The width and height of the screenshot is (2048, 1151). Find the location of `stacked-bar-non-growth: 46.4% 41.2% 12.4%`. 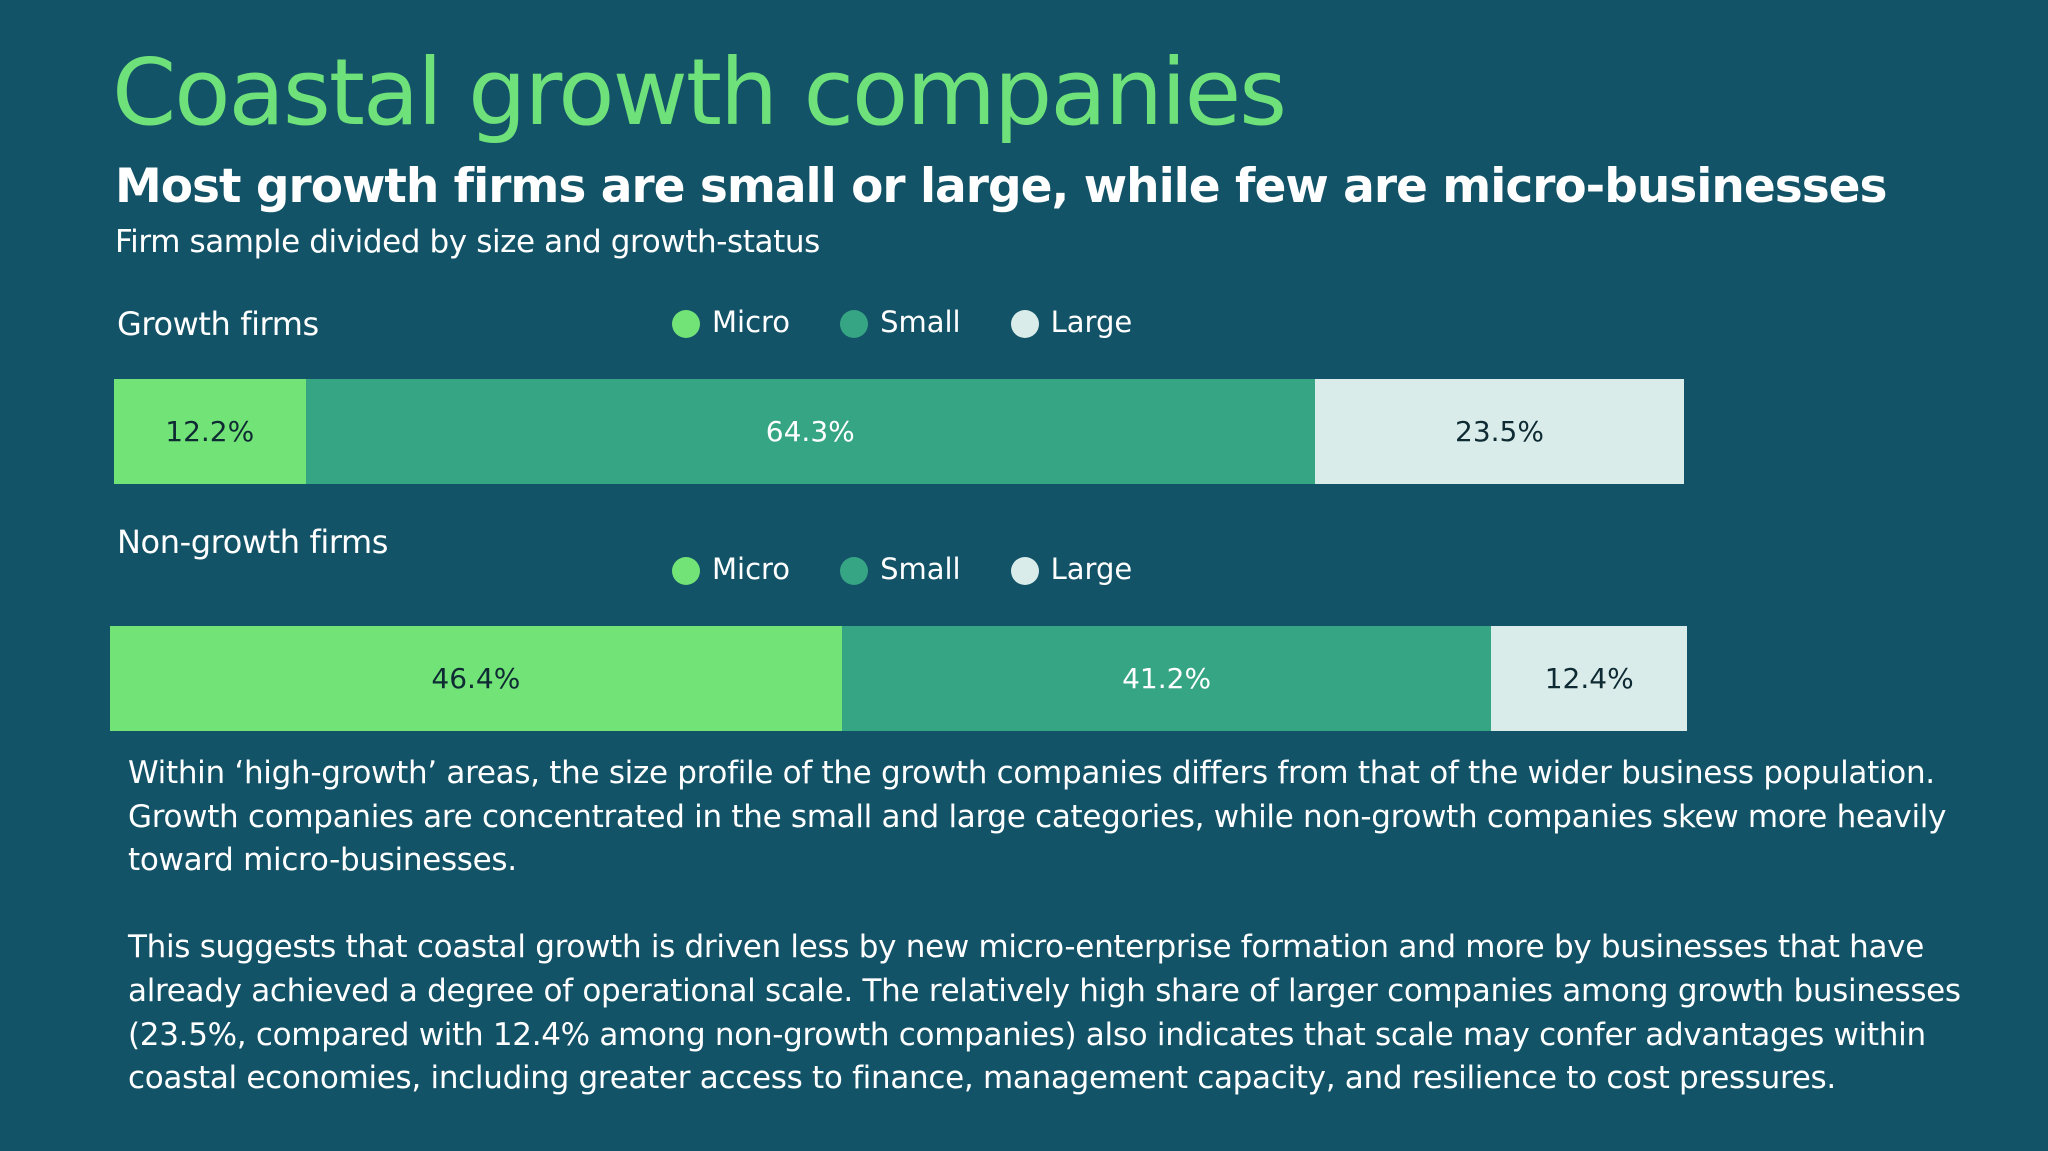

stacked-bar-non-growth: 46.4% 41.2% 12.4% is located at coordinates (898, 678).